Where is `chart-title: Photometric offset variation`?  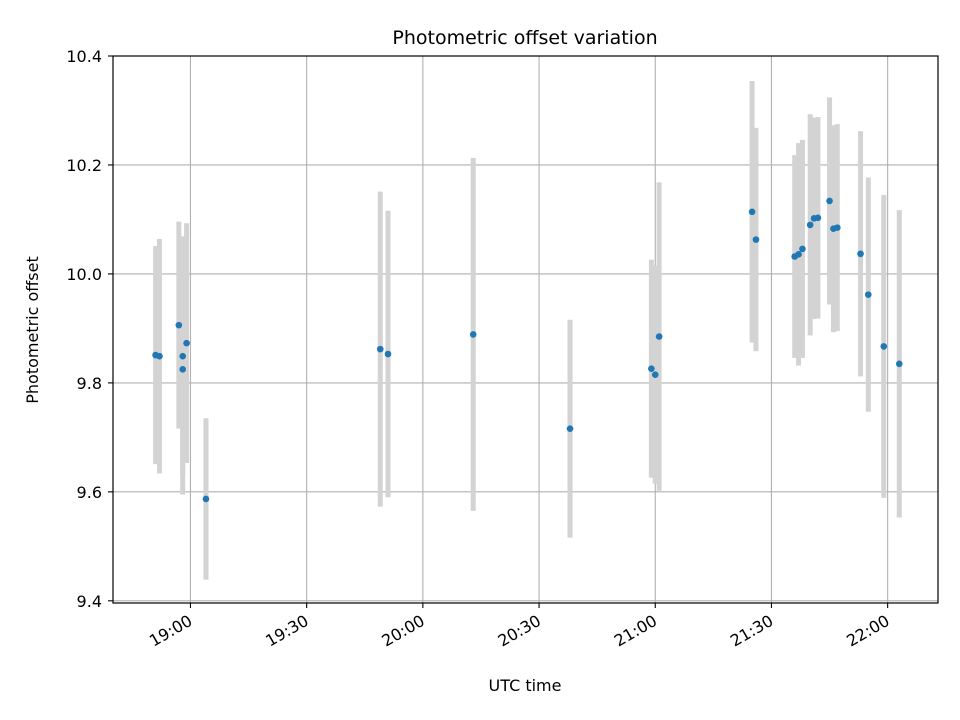 chart-title: Photometric offset variation is located at coordinates (524, 38).